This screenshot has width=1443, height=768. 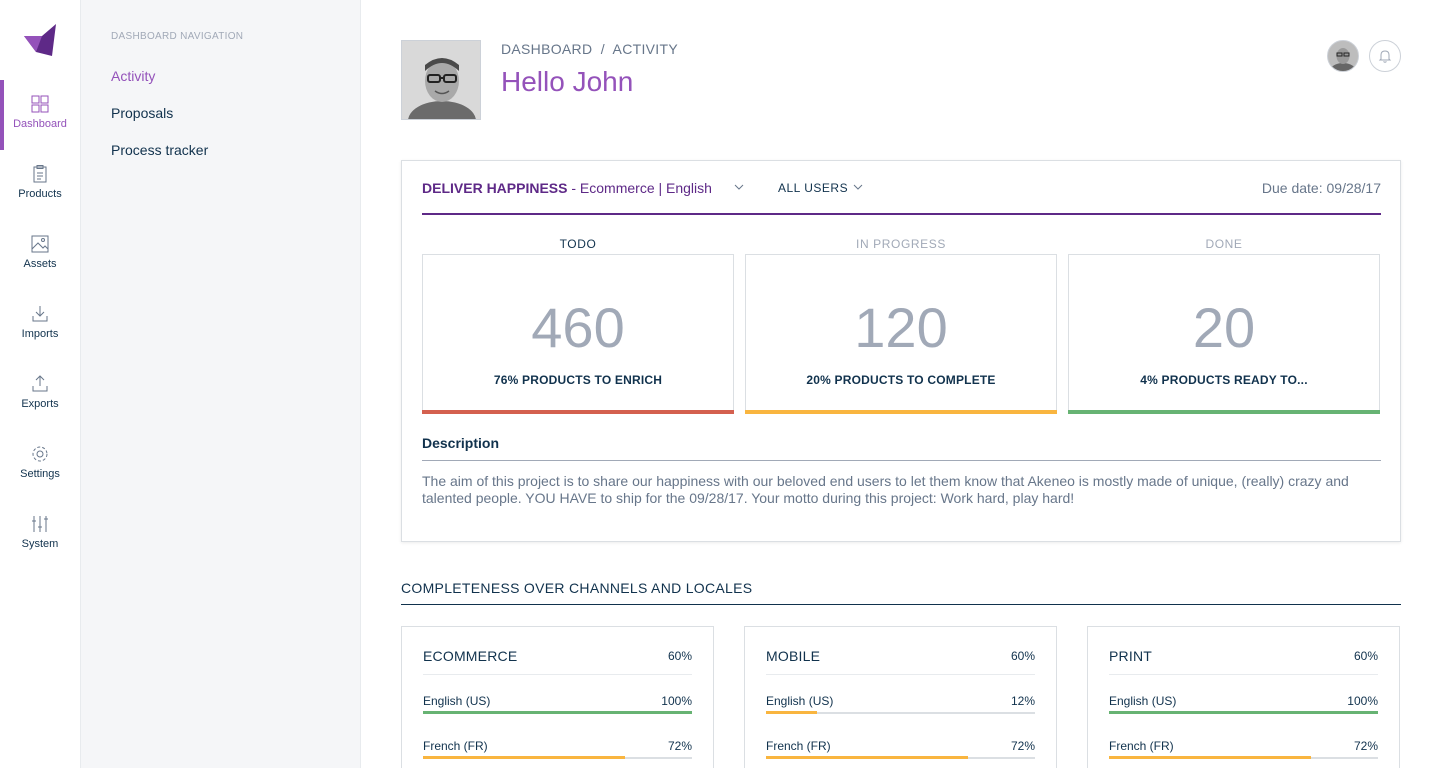 I want to click on tab-in-progress: IN PROGRESS, so click(x=901, y=244).